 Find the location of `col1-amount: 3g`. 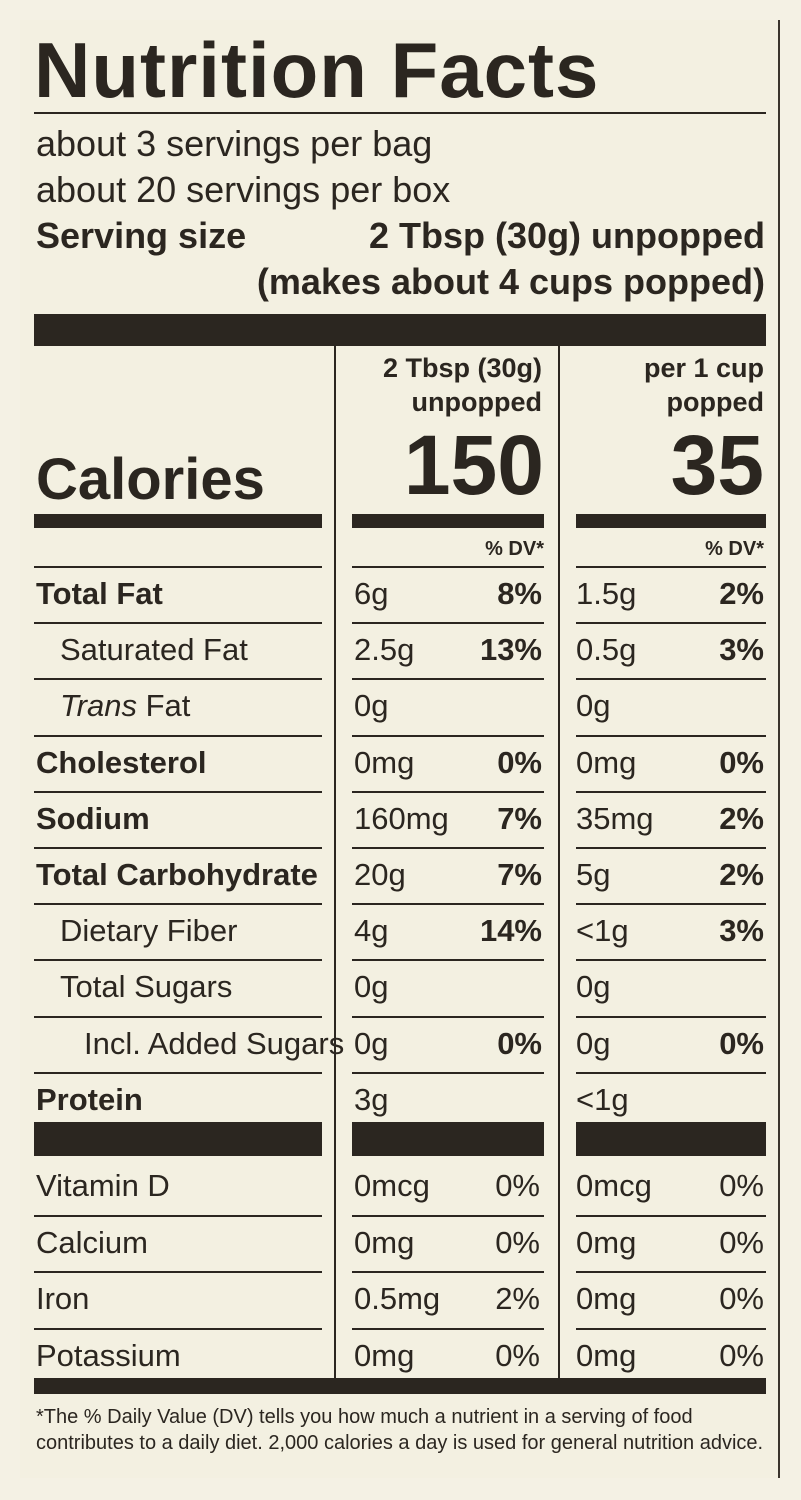

col1-amount: 3g is located at coordinates (371, 1099).